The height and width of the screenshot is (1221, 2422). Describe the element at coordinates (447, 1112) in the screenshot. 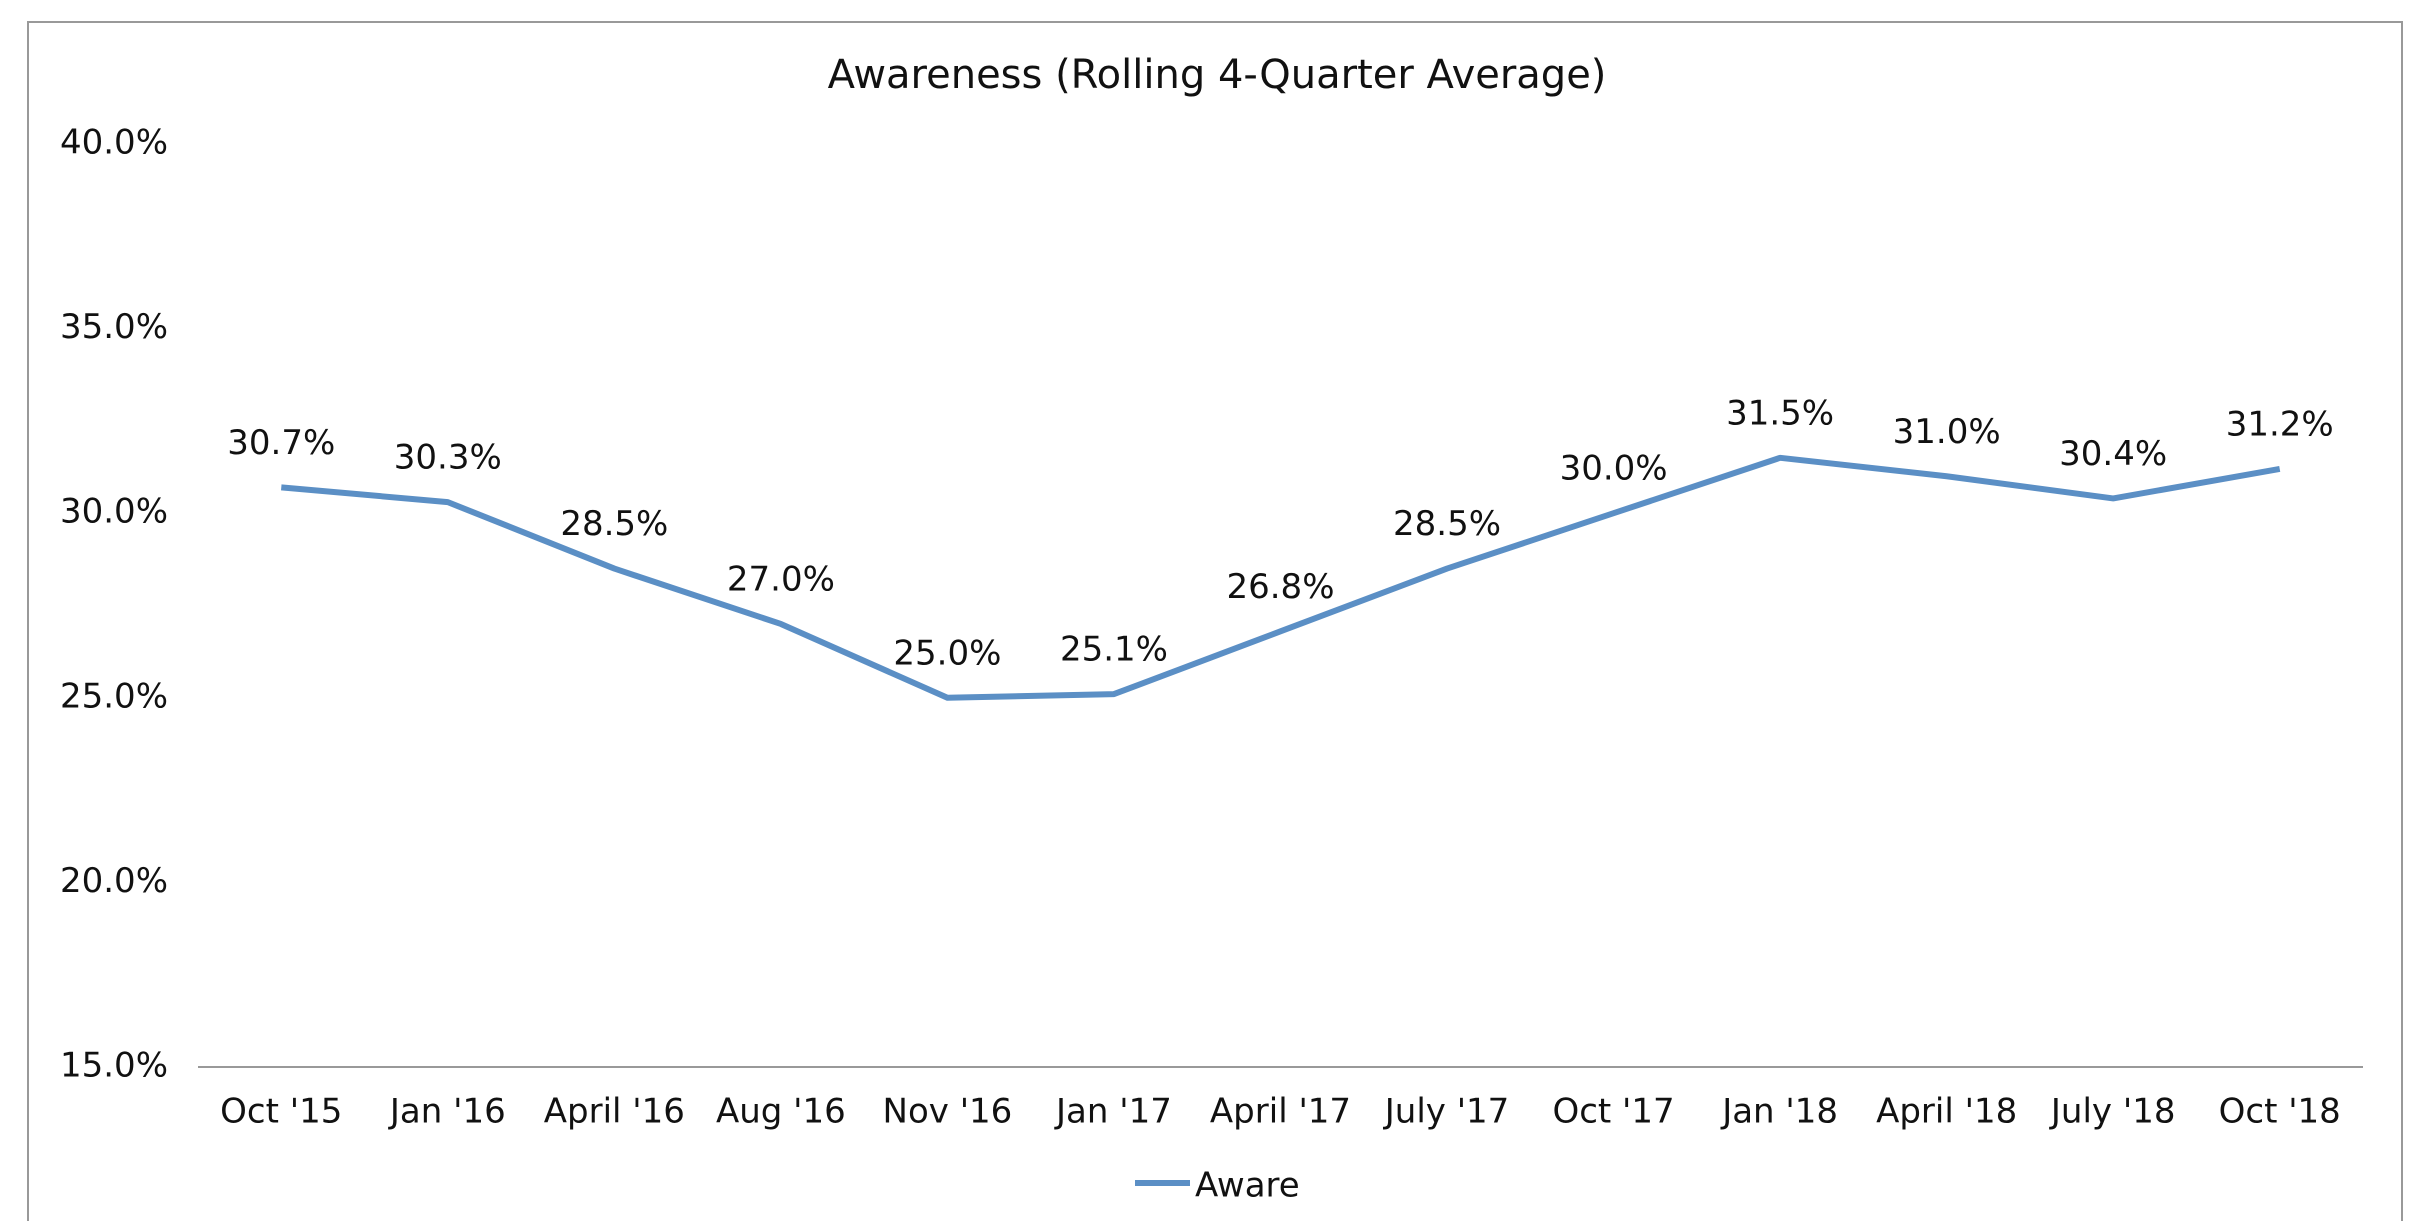

I see `x-tick-label: Jan '16` at that location.